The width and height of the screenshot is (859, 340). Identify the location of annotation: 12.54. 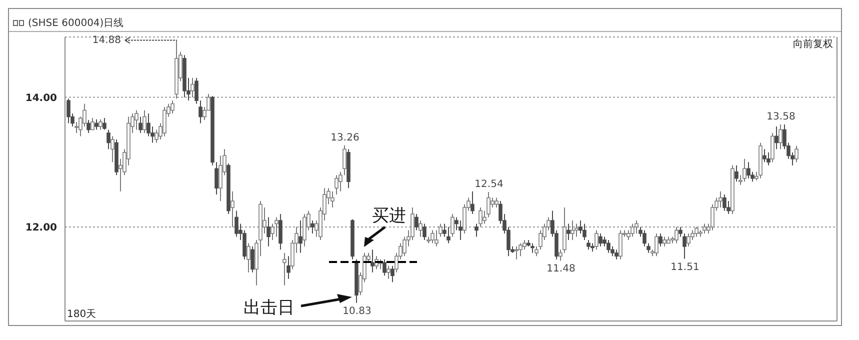
(489, 184).